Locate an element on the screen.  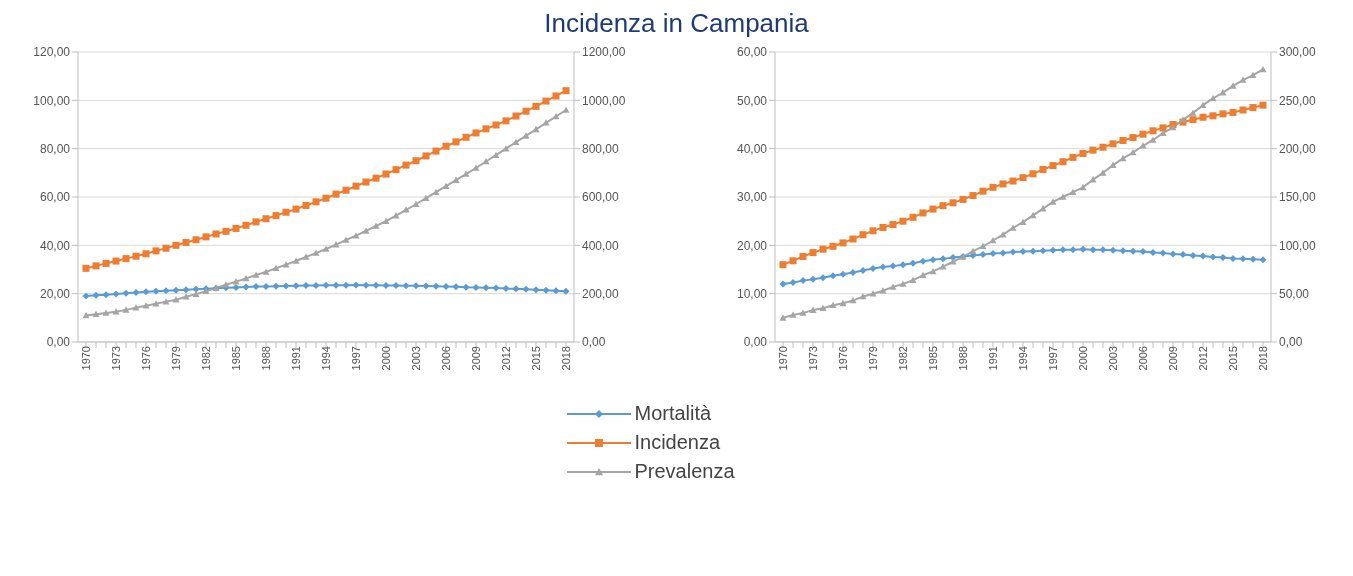
y2-tick-label: 0,00 is located at coordinates (1291, 342).